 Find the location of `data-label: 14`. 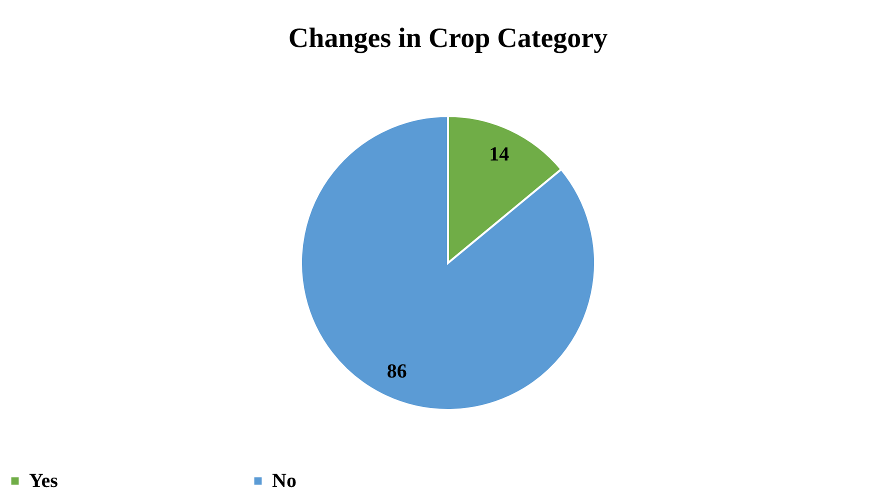

data-label: 14 is located at coordinates (499, 154).